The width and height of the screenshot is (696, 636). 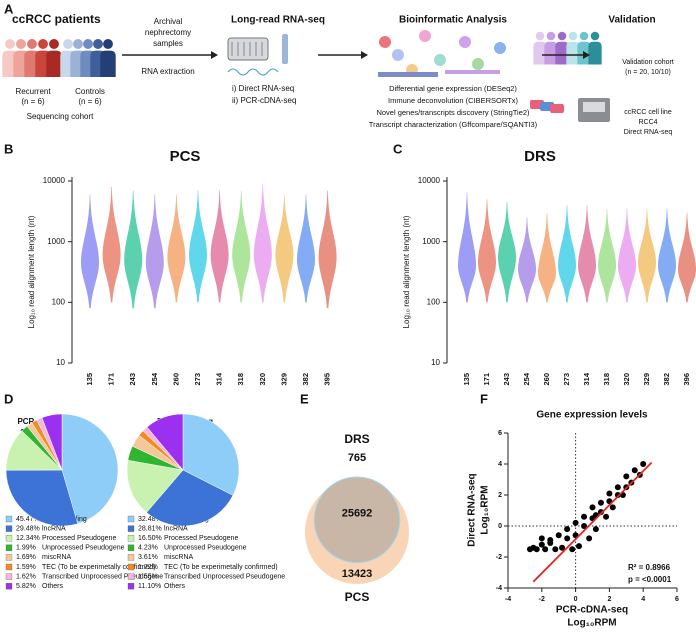 I want to click on x-tick-label: 395, so click(x=327, y=379).